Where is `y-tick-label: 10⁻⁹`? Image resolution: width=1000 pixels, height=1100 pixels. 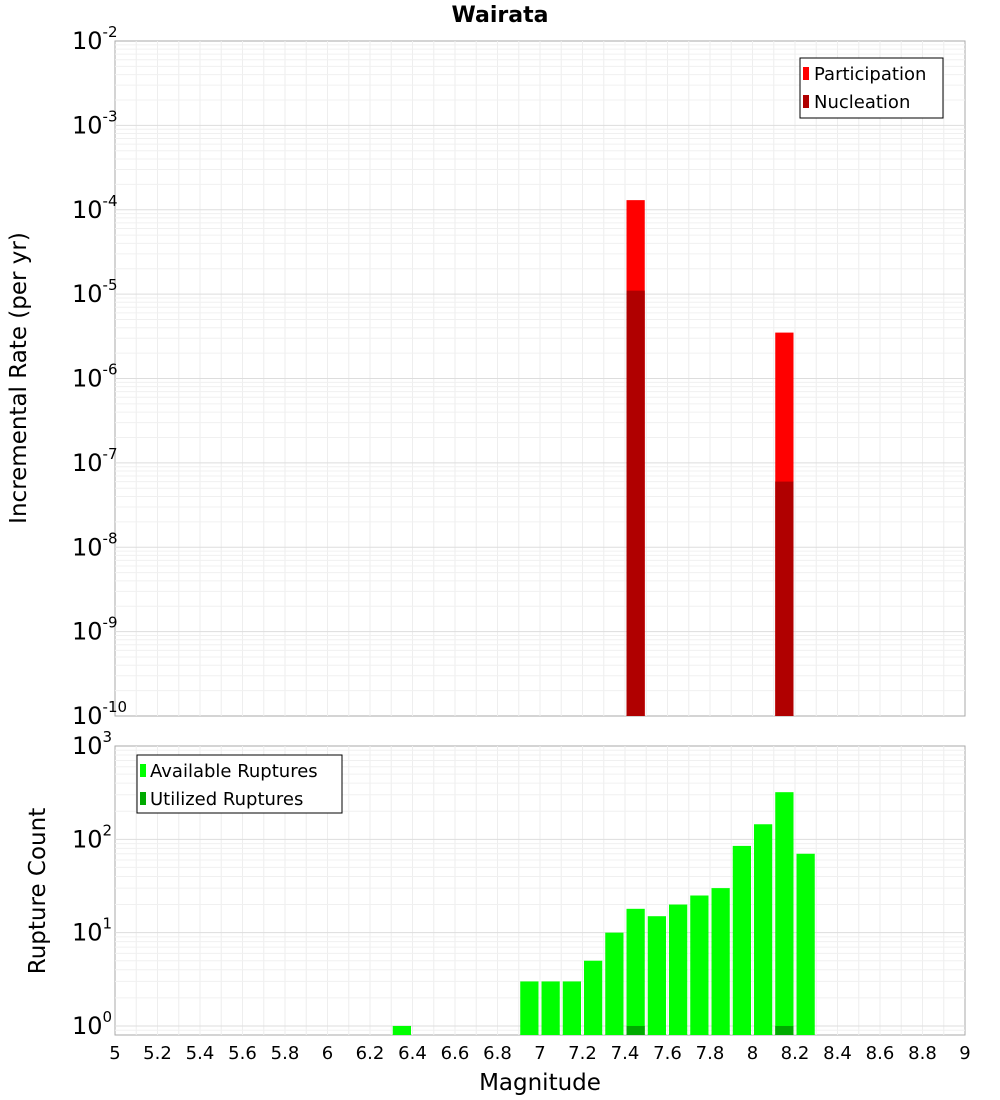 y-tick-label: 10⁻⁹ is located at coordinates (95, 630).